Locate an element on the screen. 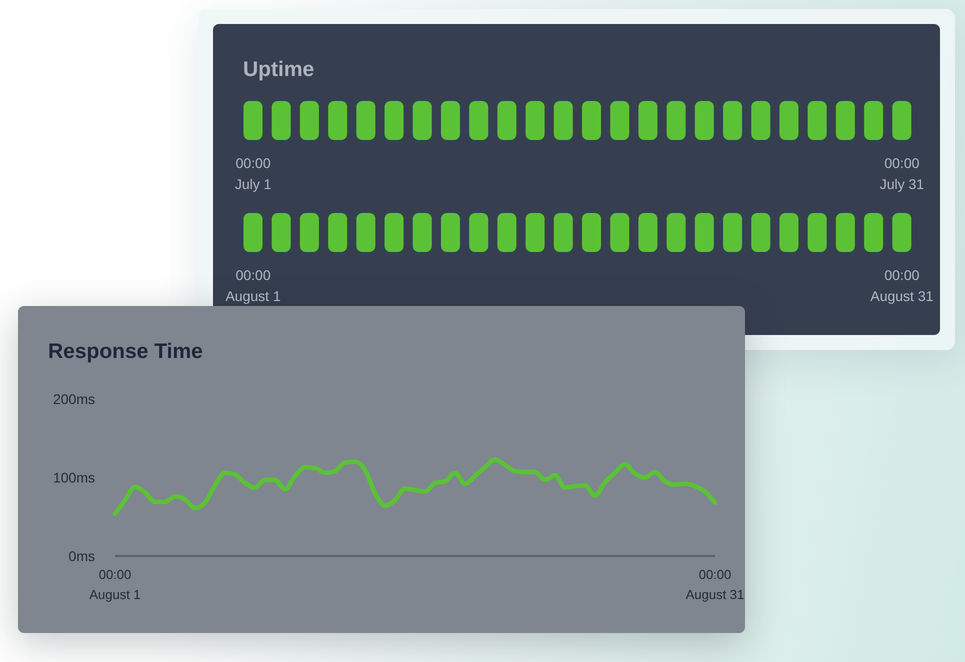 Image resolution: width=965 pixels, height=662 pixels. y-tick-label: 0ms is located at coordinates (81, 556).